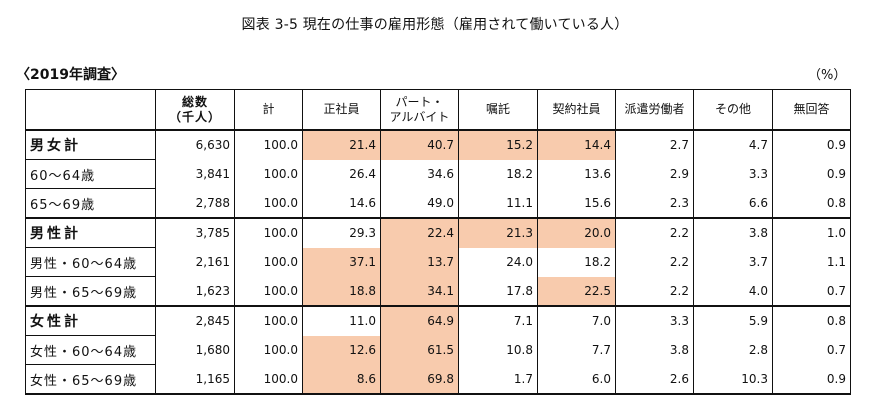  What do you see at coordinates (419, 320) in the screenshot?
I see `table-cell: 64.9` at bounding box center [419, 320].